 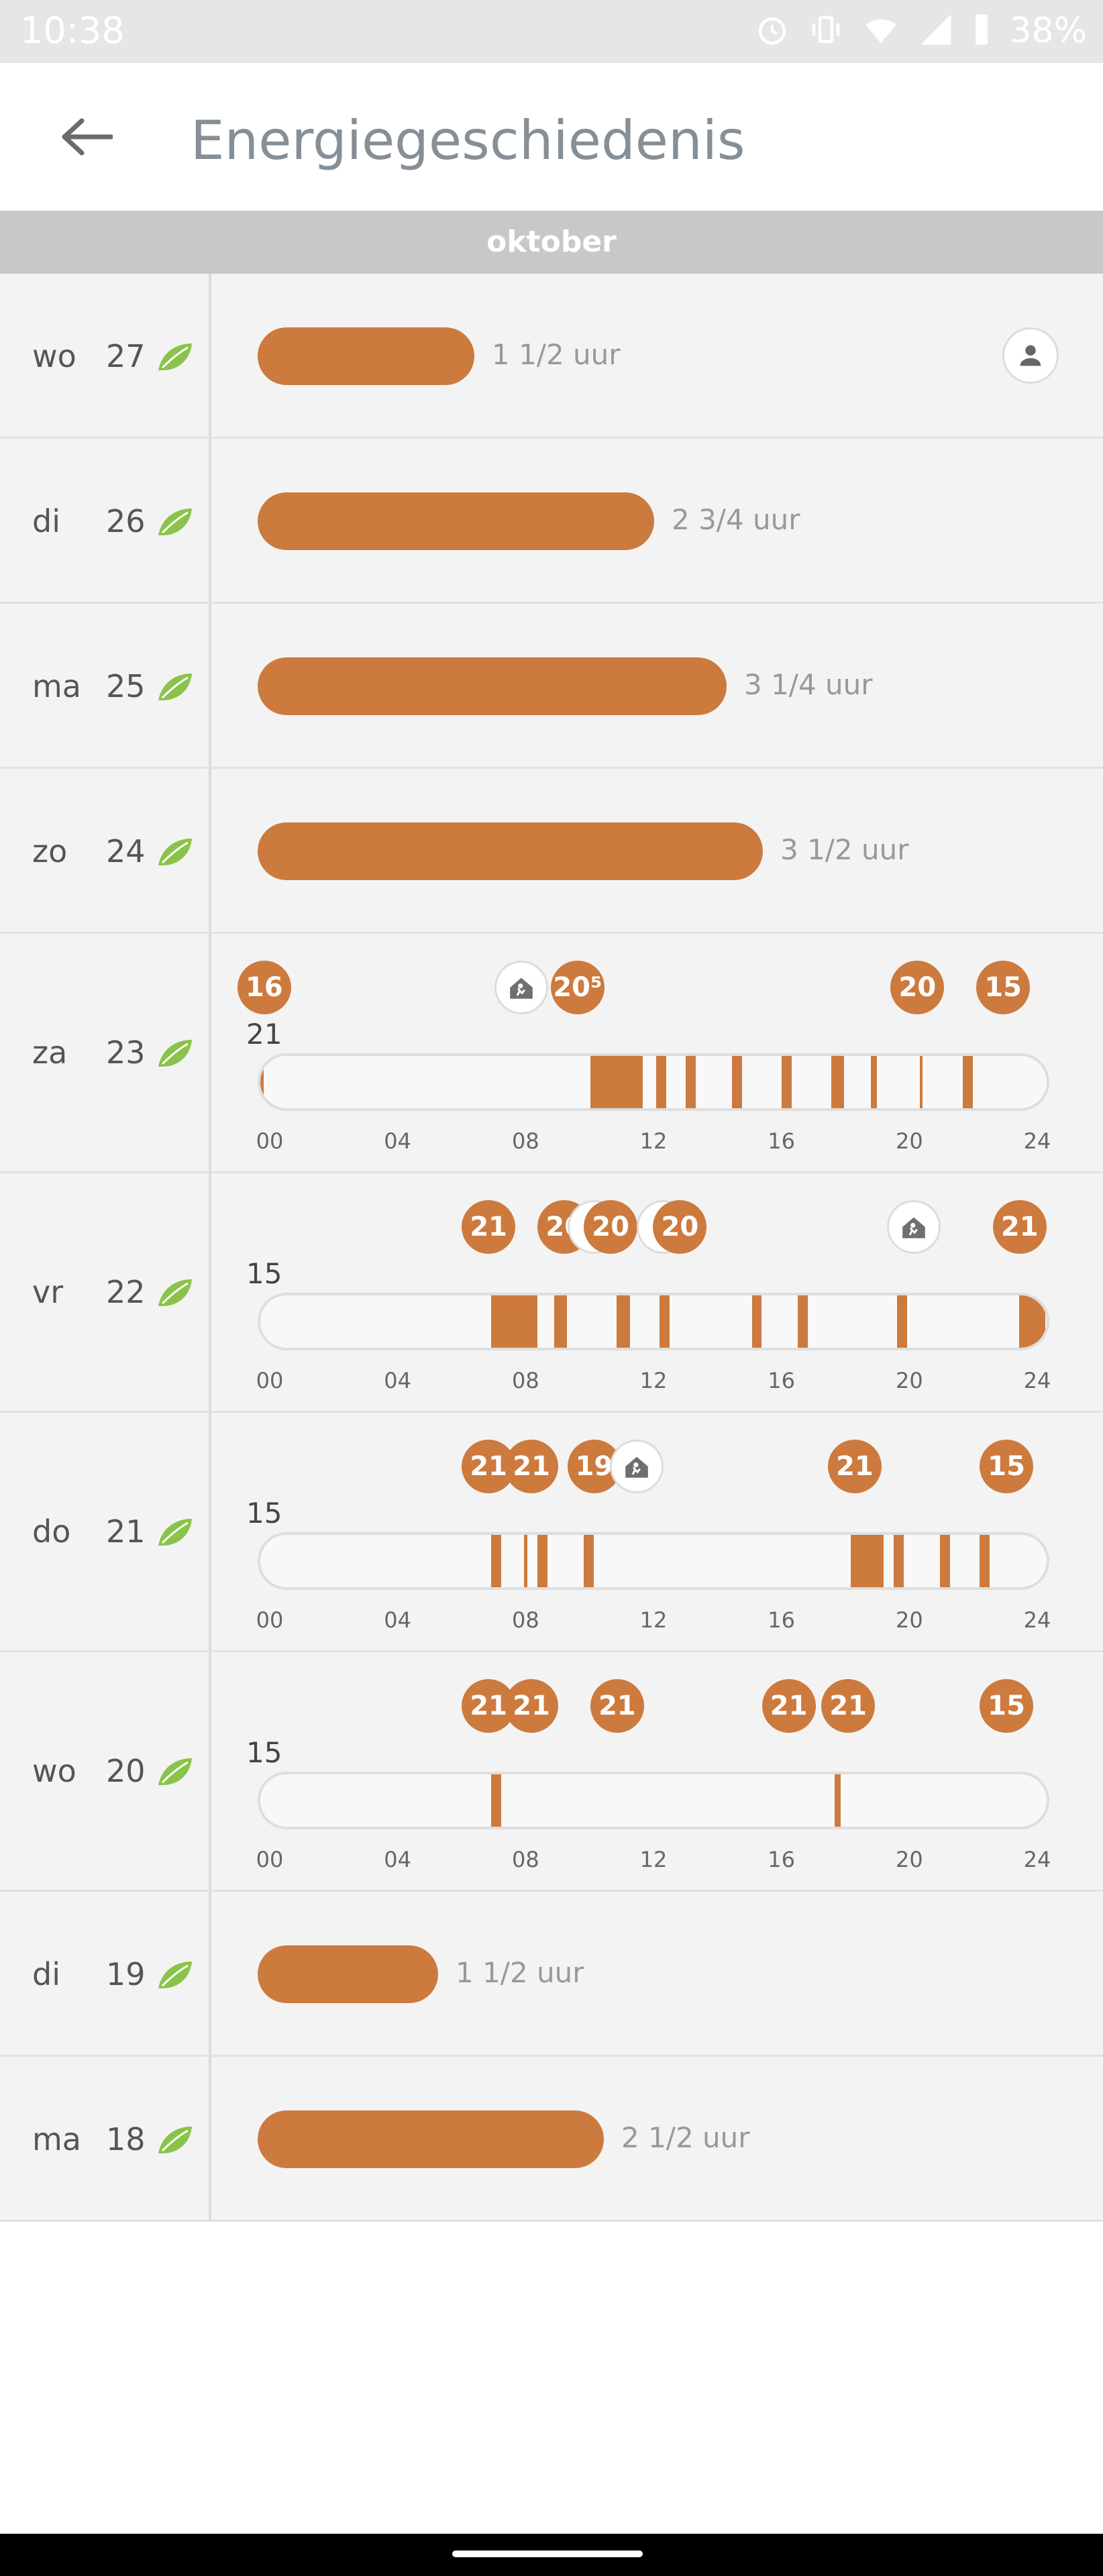 I want to click on day-number: 26, so click(x=126, y=521).